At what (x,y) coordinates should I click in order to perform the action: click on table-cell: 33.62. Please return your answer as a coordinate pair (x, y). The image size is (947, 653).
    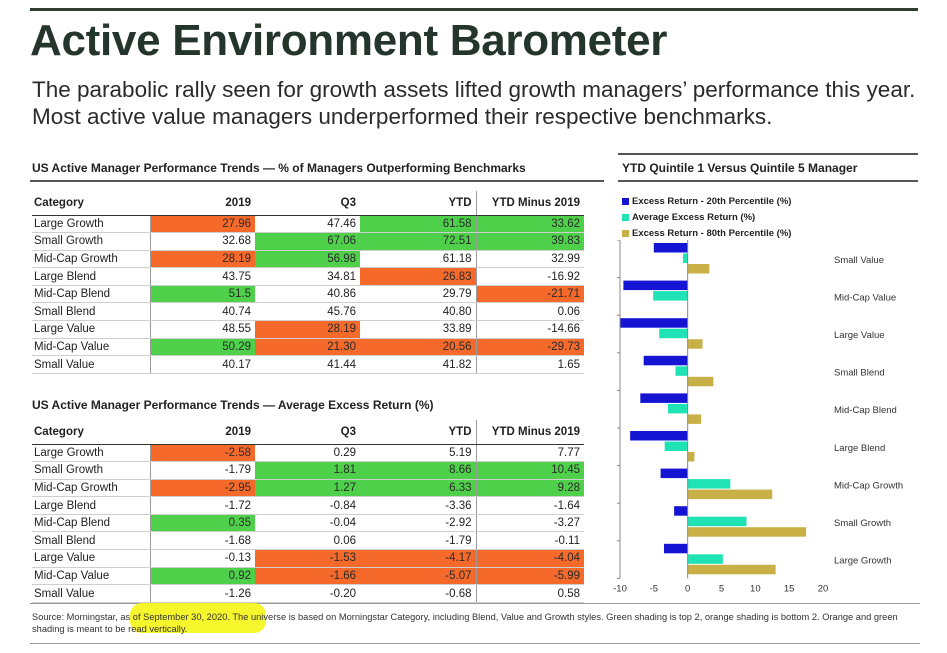
    Looking at the image, I should click on (529, 224).